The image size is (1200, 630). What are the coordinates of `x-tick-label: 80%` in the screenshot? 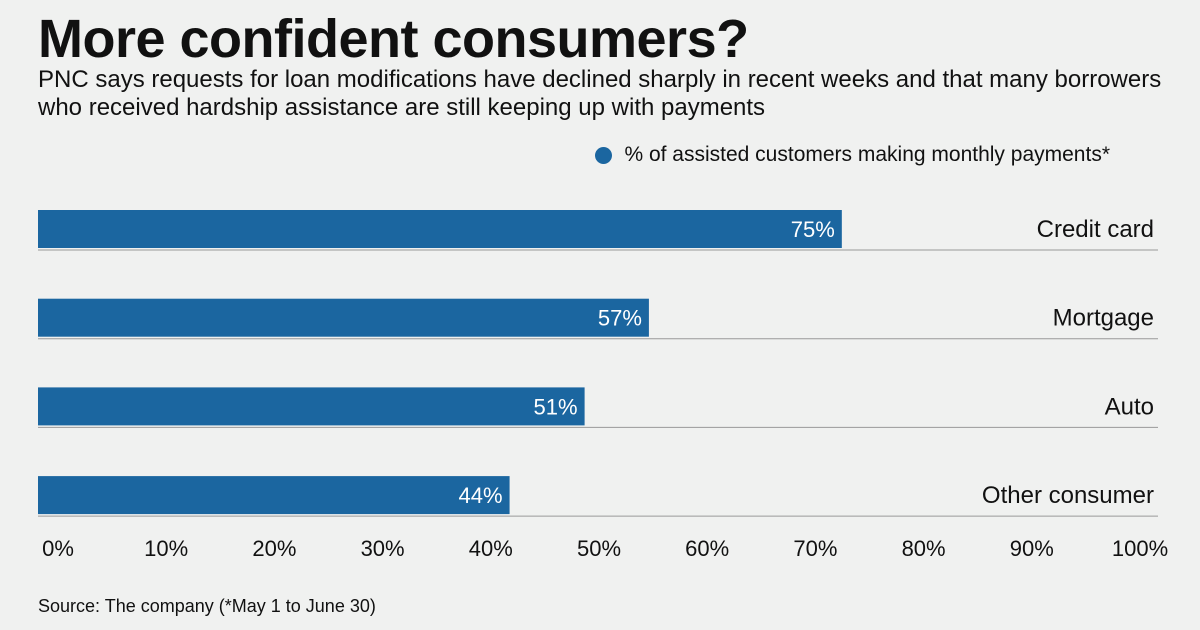 It's located at (924, 548).